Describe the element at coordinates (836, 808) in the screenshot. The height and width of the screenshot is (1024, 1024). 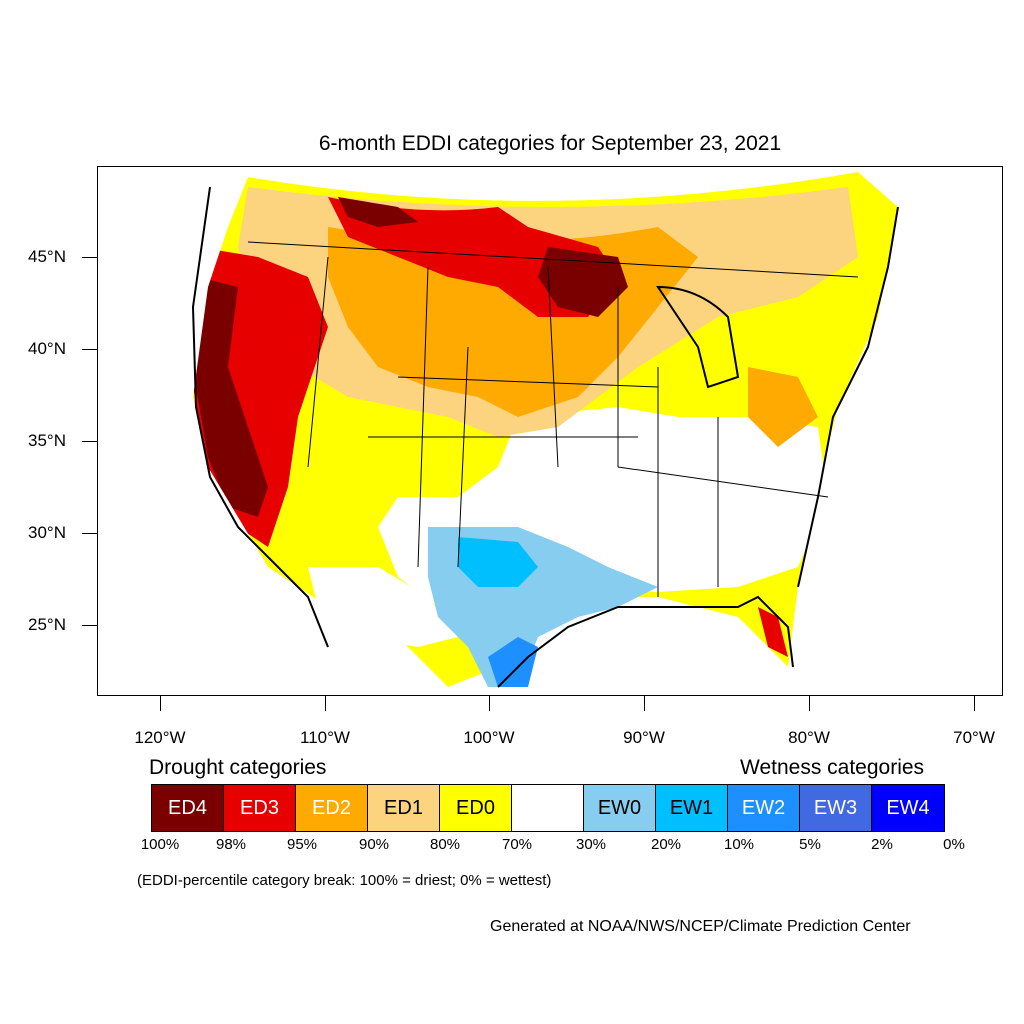
I see `legend-swatch-ew3: EW3` at that location.